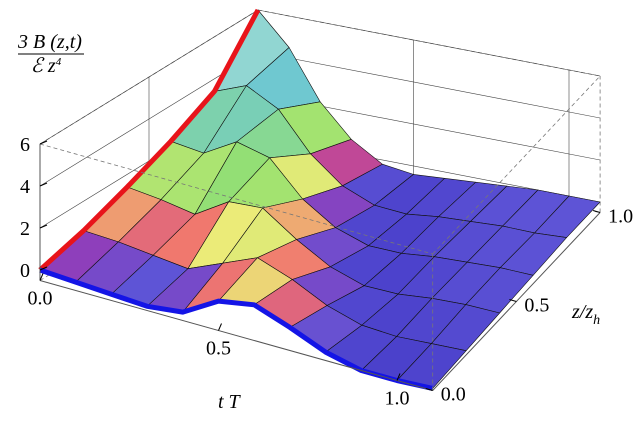  What do you see at coordinates (230, 402) in the screenshot?
I see `x-axis-label: t T` at bounding box center [230, 402].